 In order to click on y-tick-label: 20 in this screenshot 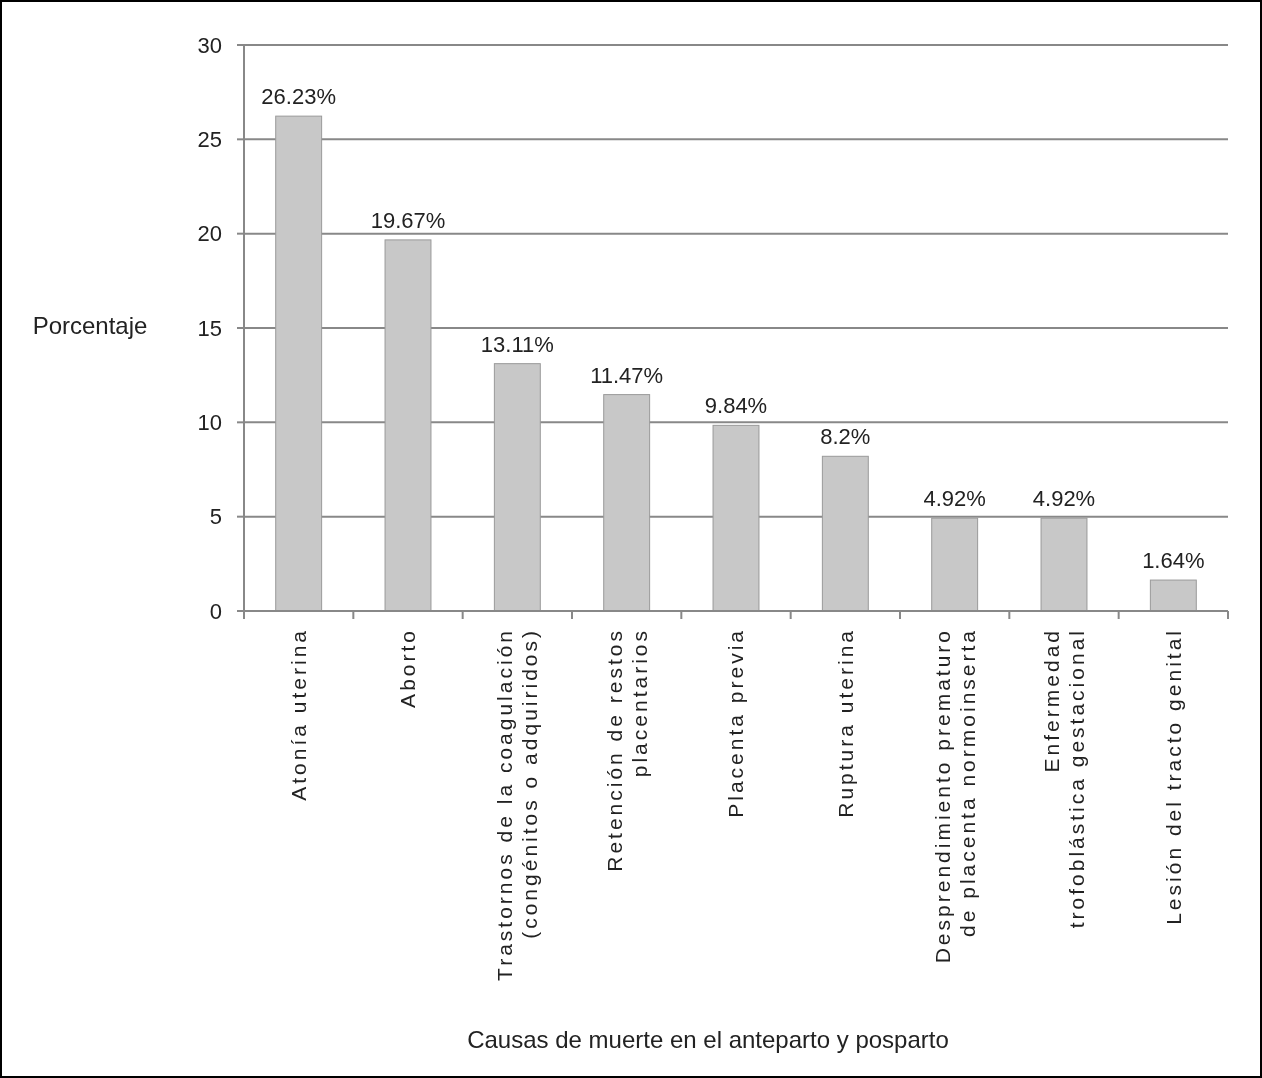, I will do `click(209, 234)`.